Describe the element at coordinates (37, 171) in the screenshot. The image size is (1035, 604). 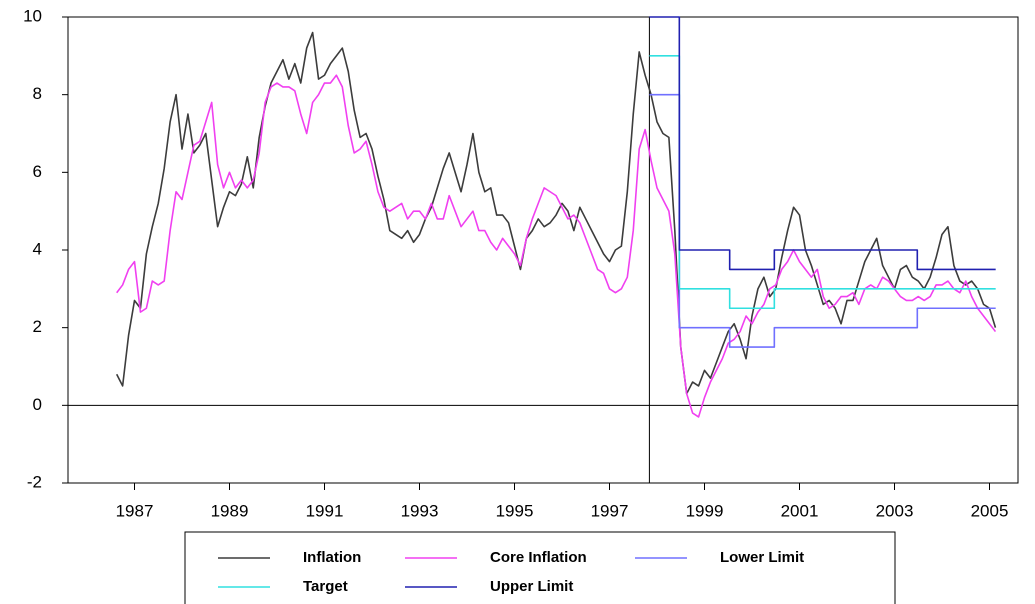
I see `y-tick-label: 6` at that location.